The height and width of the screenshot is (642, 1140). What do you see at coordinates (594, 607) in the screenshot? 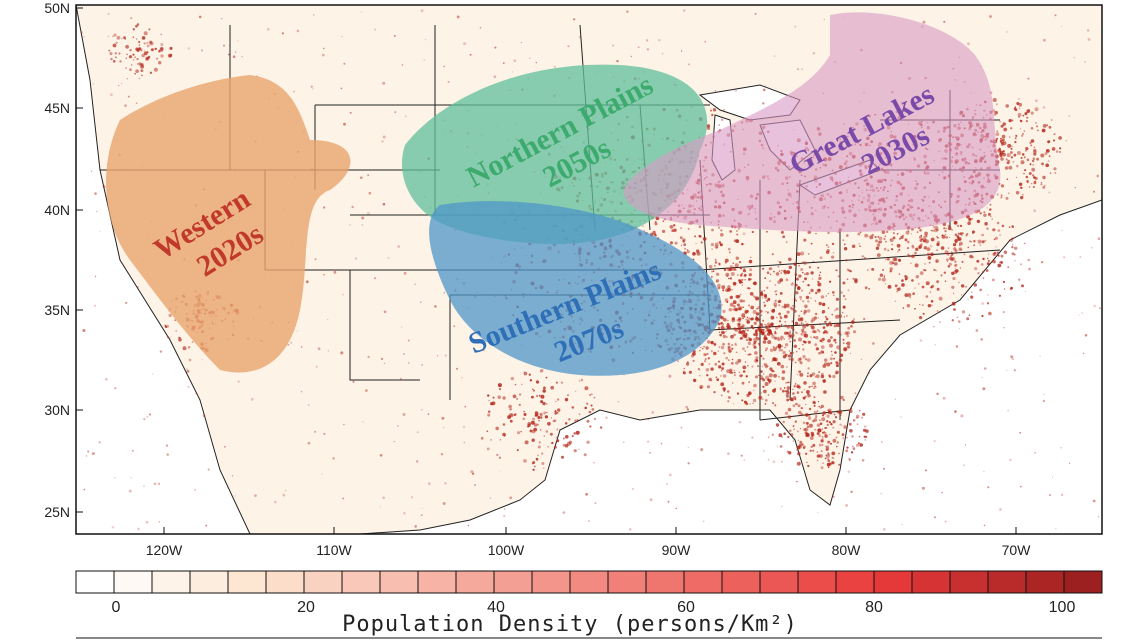
I see `colorbar-tick-labels: 0 20 40 60 80 100` at bounding box center [594, 607].